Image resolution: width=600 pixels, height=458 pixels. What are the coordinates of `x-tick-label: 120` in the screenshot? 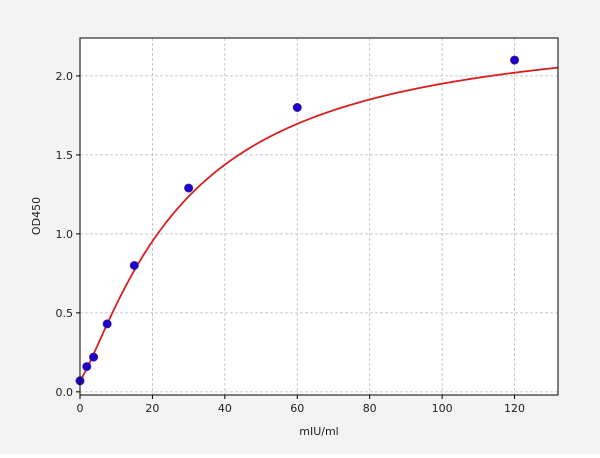 It's located at (514, 408).